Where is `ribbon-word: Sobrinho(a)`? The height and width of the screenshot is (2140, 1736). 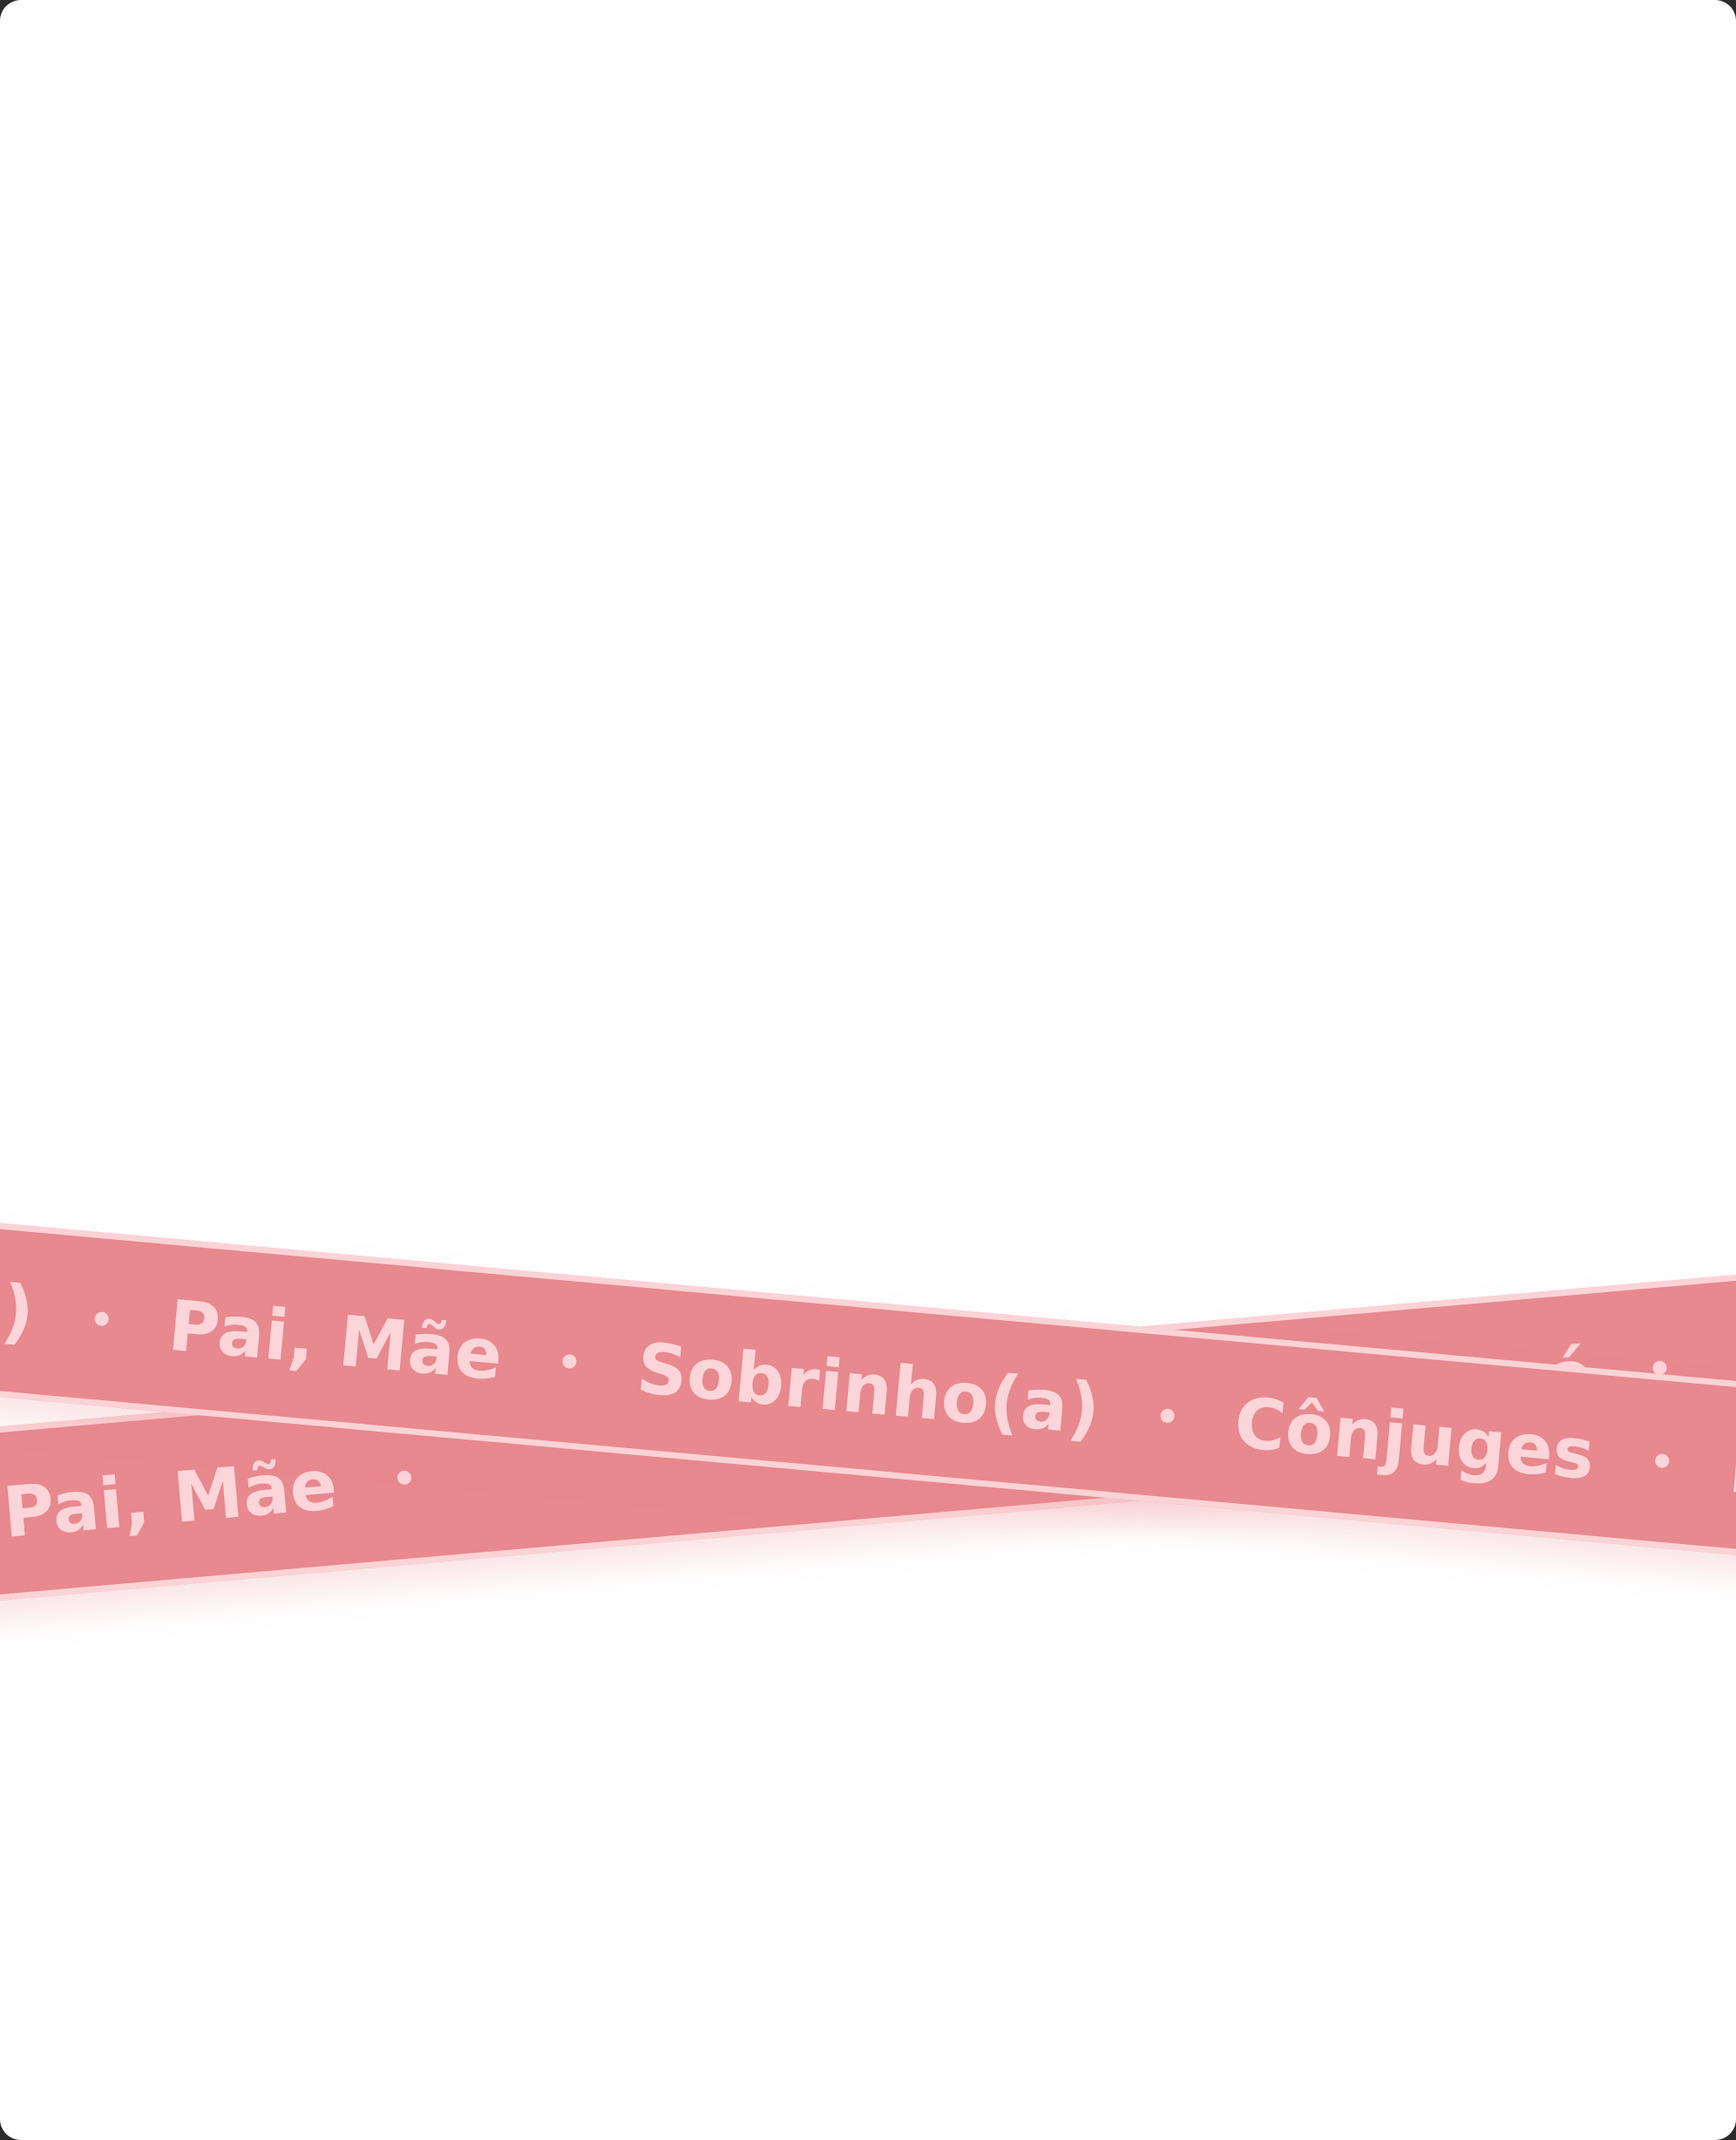 ribbon-word: Sobrinho(a) is located at coordinates (868, 1389).